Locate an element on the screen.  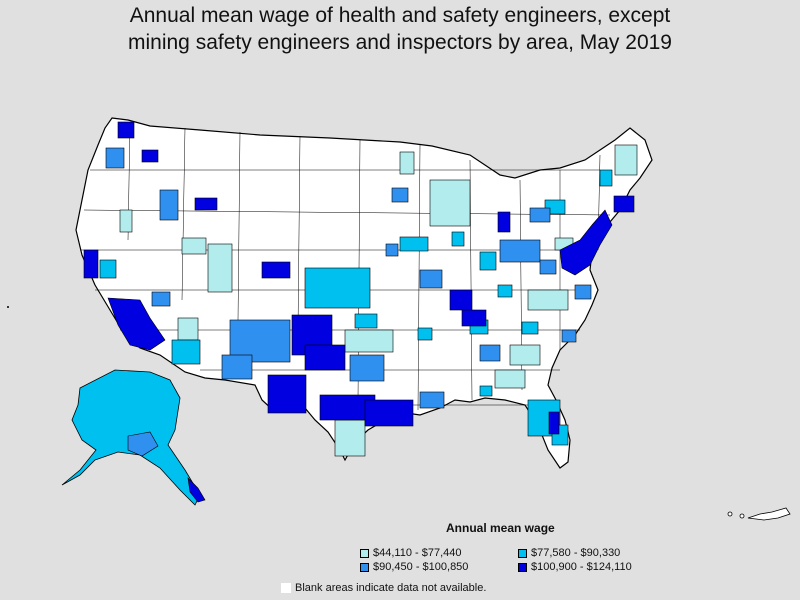
legend-heading: Annual mean wage is located at coordinates (500, 528).